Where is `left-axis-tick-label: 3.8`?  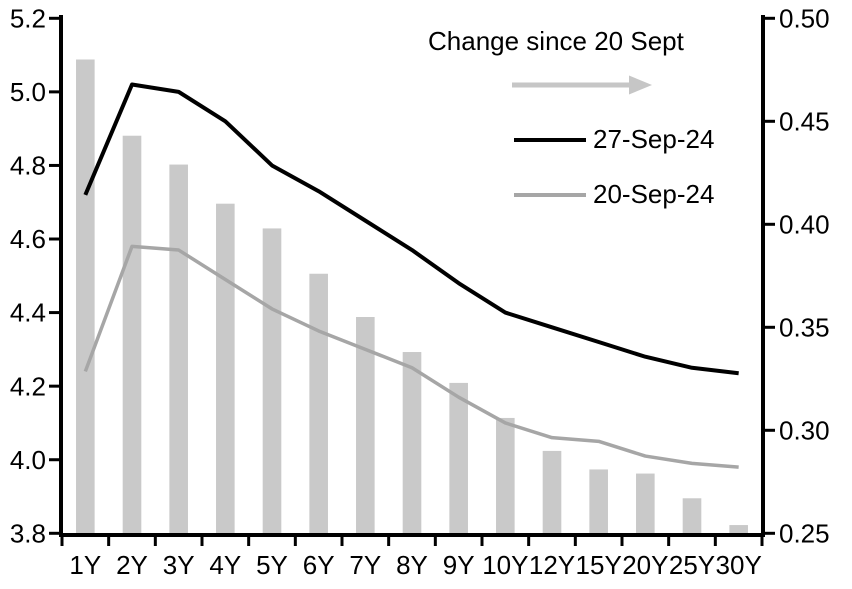 left-axis-tick-label: 3.8 is located at coordinates (28, 533).